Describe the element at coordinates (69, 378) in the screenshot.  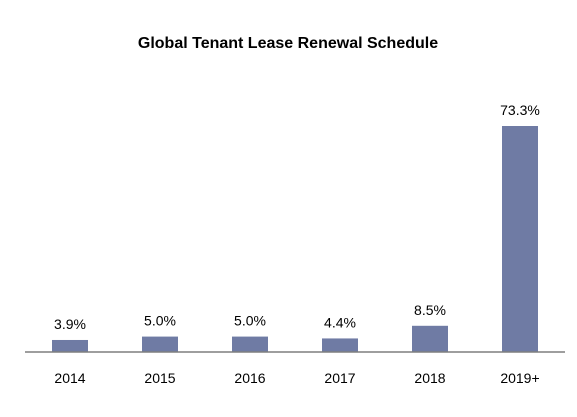
I see `x-tick-label-2014: 2014` at that location.